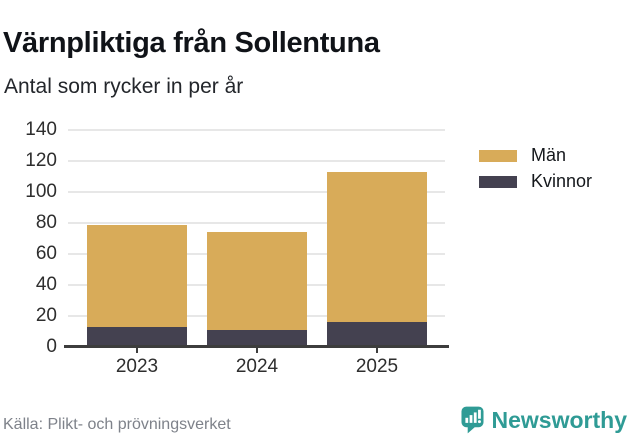 The height and width of the screenshot is (439, 631). What do you see at coordinates (46, 222) in the screenshot?
I see `y-axis-tick-label: 80` at bounding box center [46, 222].